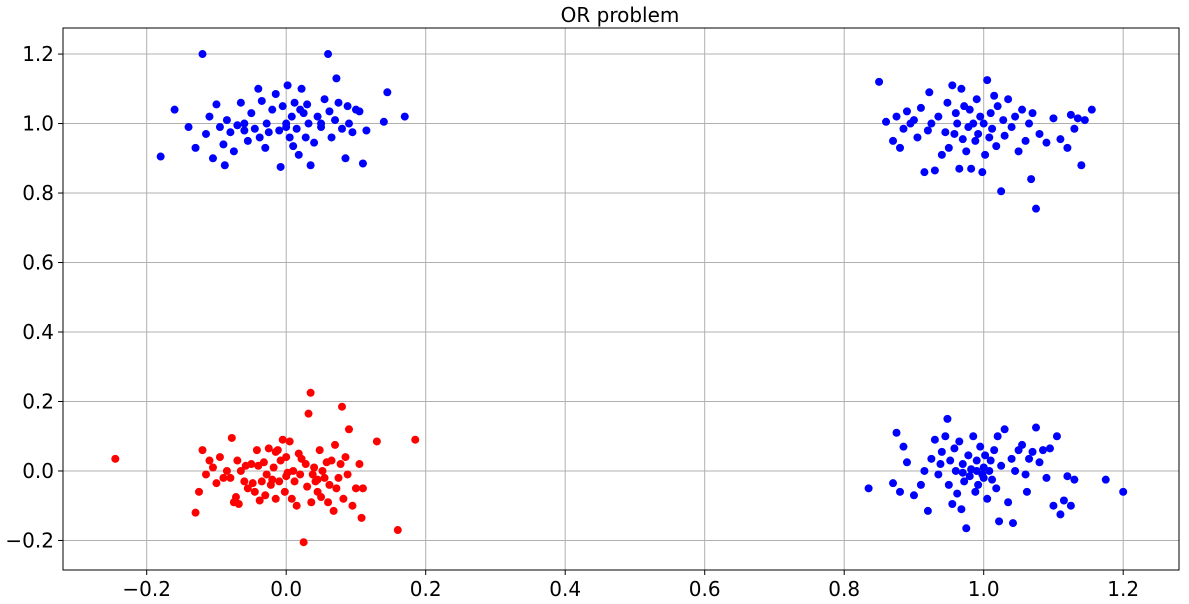 The height and width of the screenshot is (604, 1189). What do you see at coordinates (630, 585) in the screenshot?
I see `x-axis-ticks: −0.2 0.0 0.2 0.4 0.6 0.8 1.0 1.2` at bounding box center [630, 585].